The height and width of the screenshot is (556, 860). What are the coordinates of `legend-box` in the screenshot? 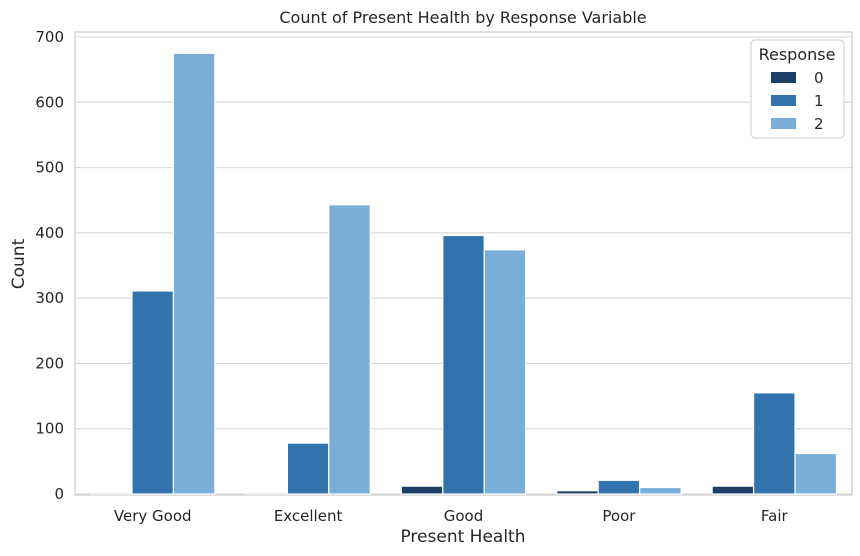 It's located at (797, 89).